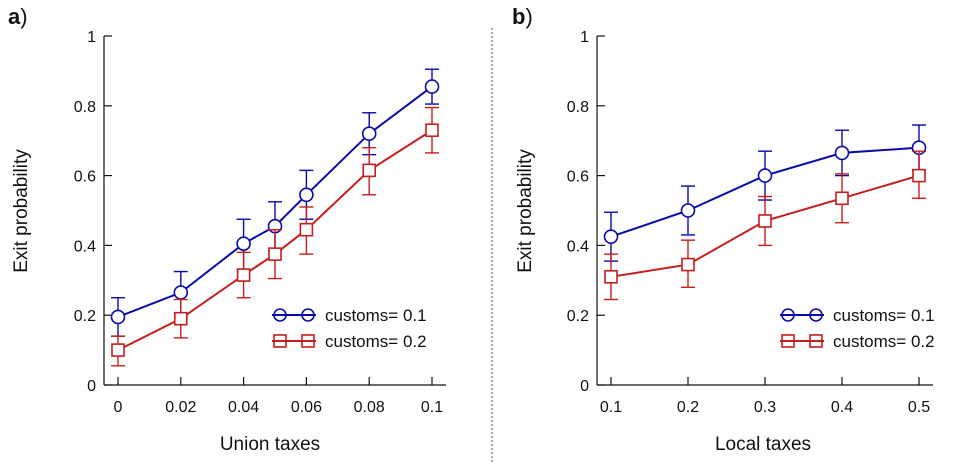 Image resolution: width=961 pixels, height=462 pixels. Describe the element at coordinates (369, 407) in the screenshot. I see `x-tick-label: 0.08` at that location.